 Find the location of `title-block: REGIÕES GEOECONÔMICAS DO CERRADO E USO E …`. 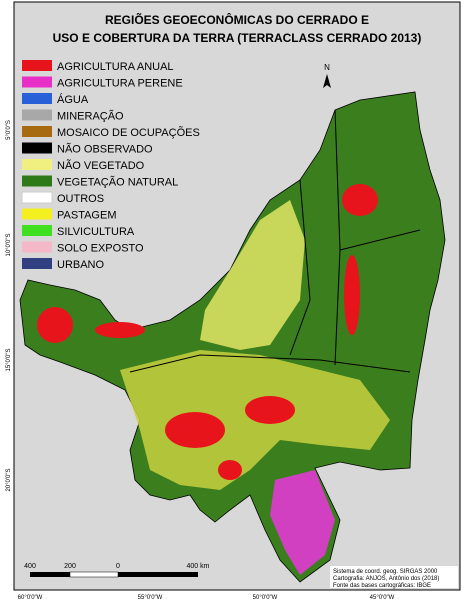

title-block: REGIÕES GEOECONÔMICAS DO CERRADO E USO E … is located at coordinates (237, 28).